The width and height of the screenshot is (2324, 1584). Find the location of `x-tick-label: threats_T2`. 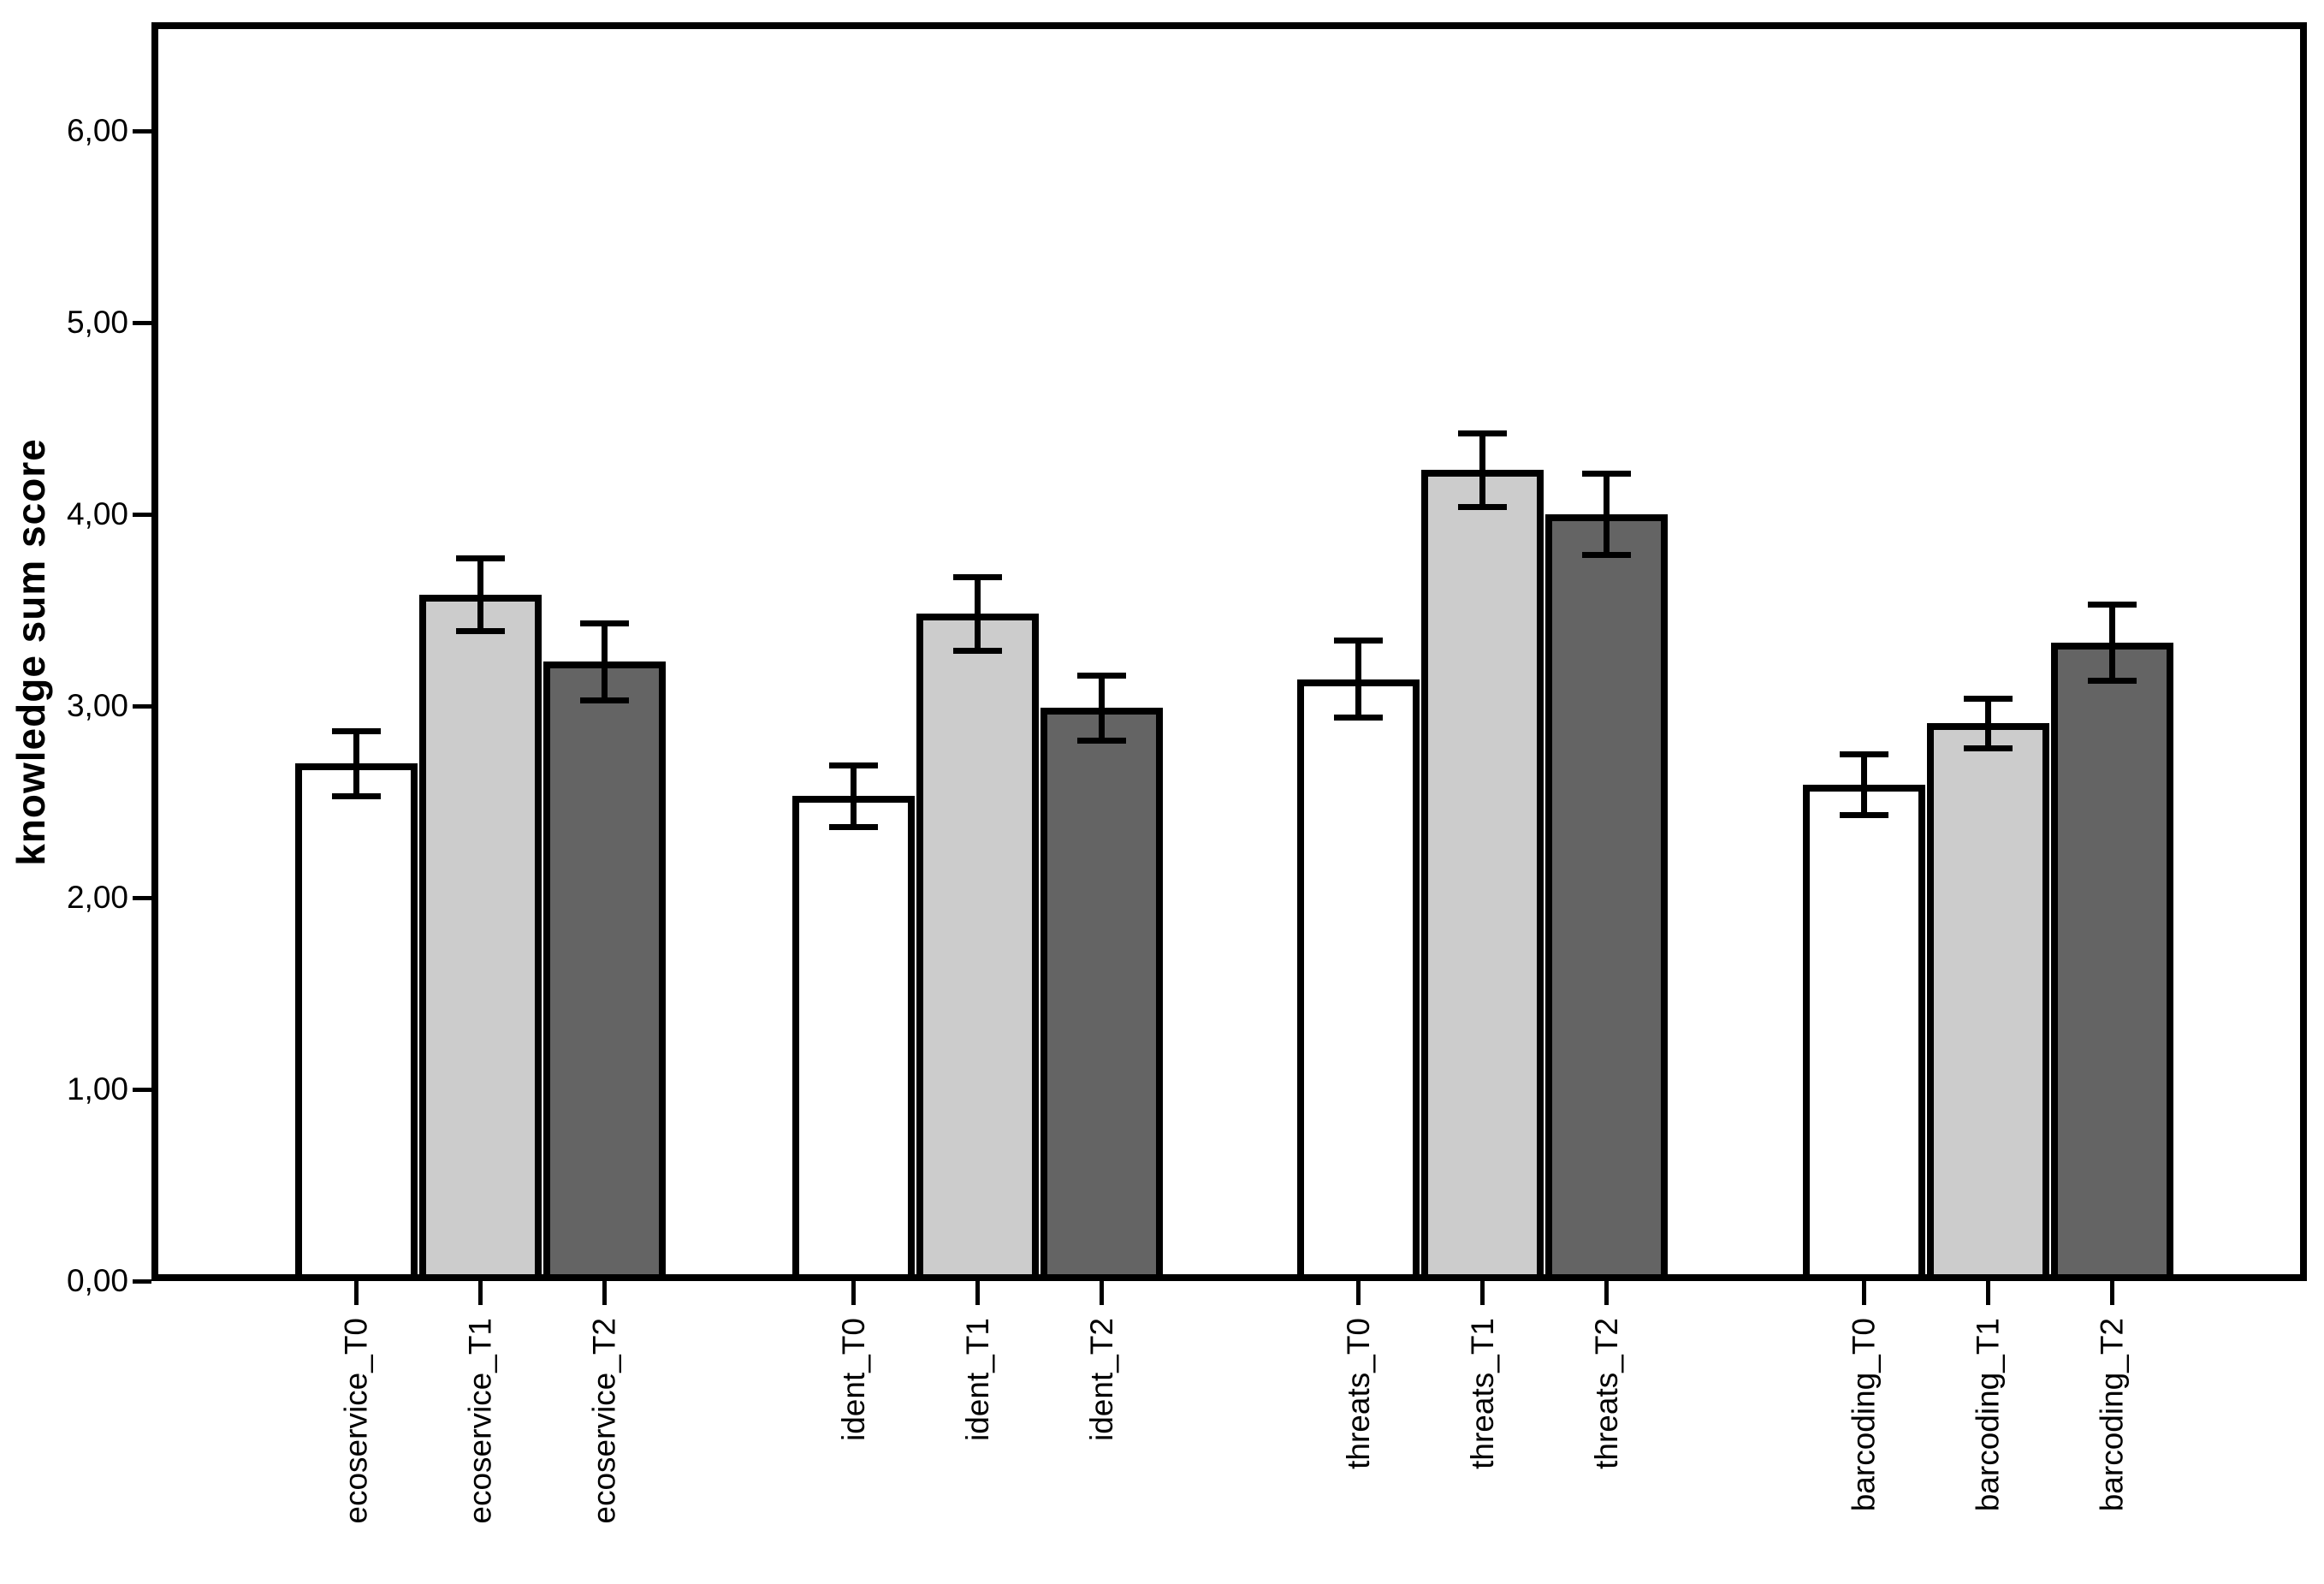

x-tick-label: threats_T2 is located at coordinates (1606, 1393).